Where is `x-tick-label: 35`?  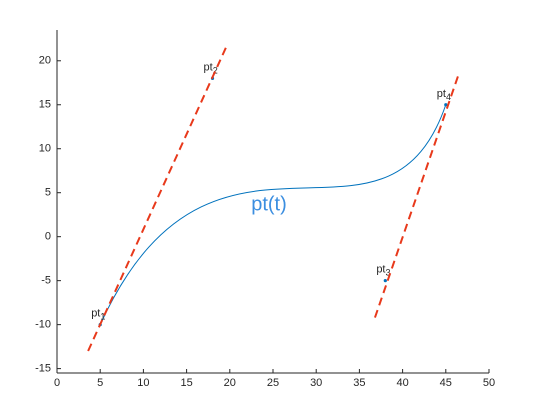 x-tick-label: 35 is located at coordinates (359, 383).